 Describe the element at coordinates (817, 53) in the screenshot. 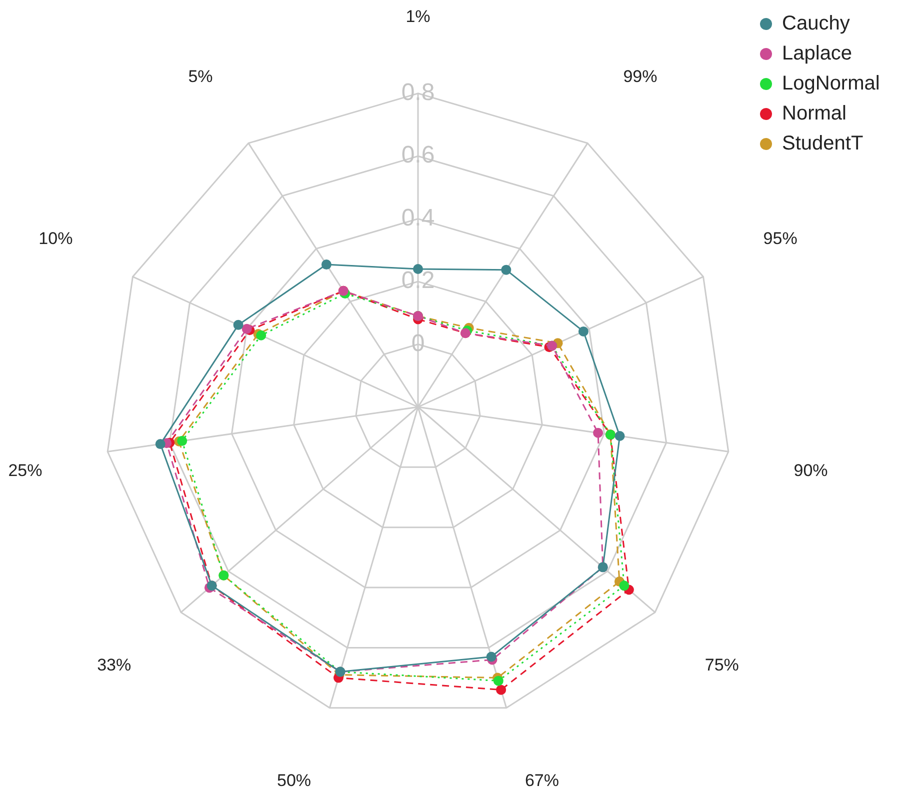

I see `legend-label: Laplace` at that location.